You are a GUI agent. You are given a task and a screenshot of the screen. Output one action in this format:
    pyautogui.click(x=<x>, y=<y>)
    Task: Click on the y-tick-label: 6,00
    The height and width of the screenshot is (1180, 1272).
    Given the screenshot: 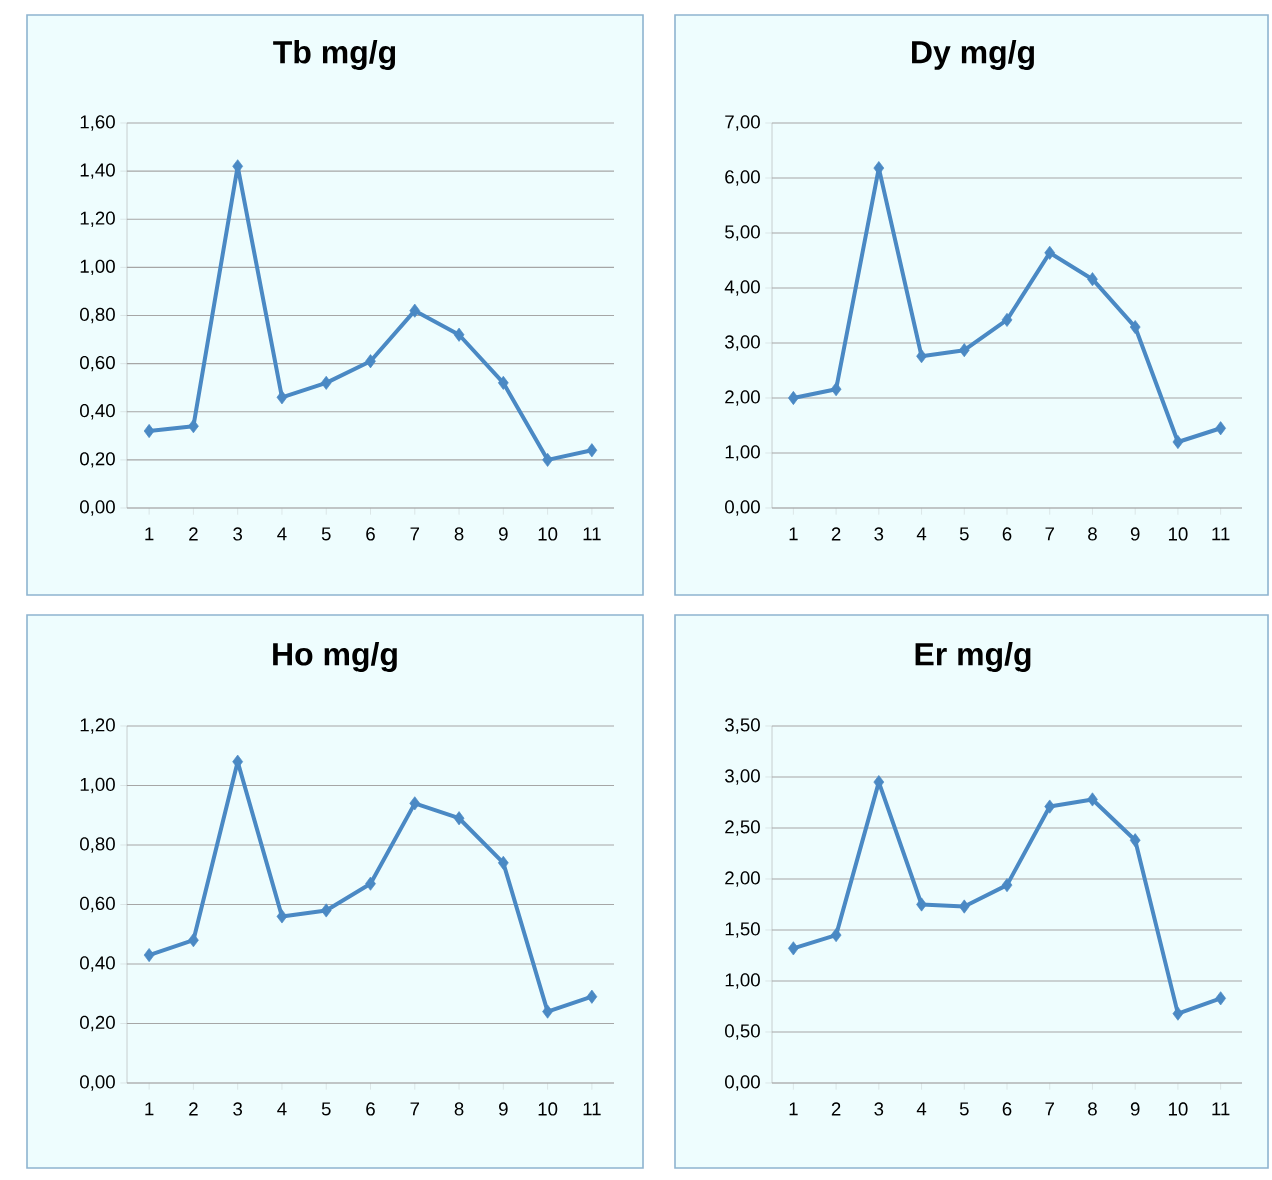 What is the action you would take?
    pyautogui.click(x=742, y=178)
    